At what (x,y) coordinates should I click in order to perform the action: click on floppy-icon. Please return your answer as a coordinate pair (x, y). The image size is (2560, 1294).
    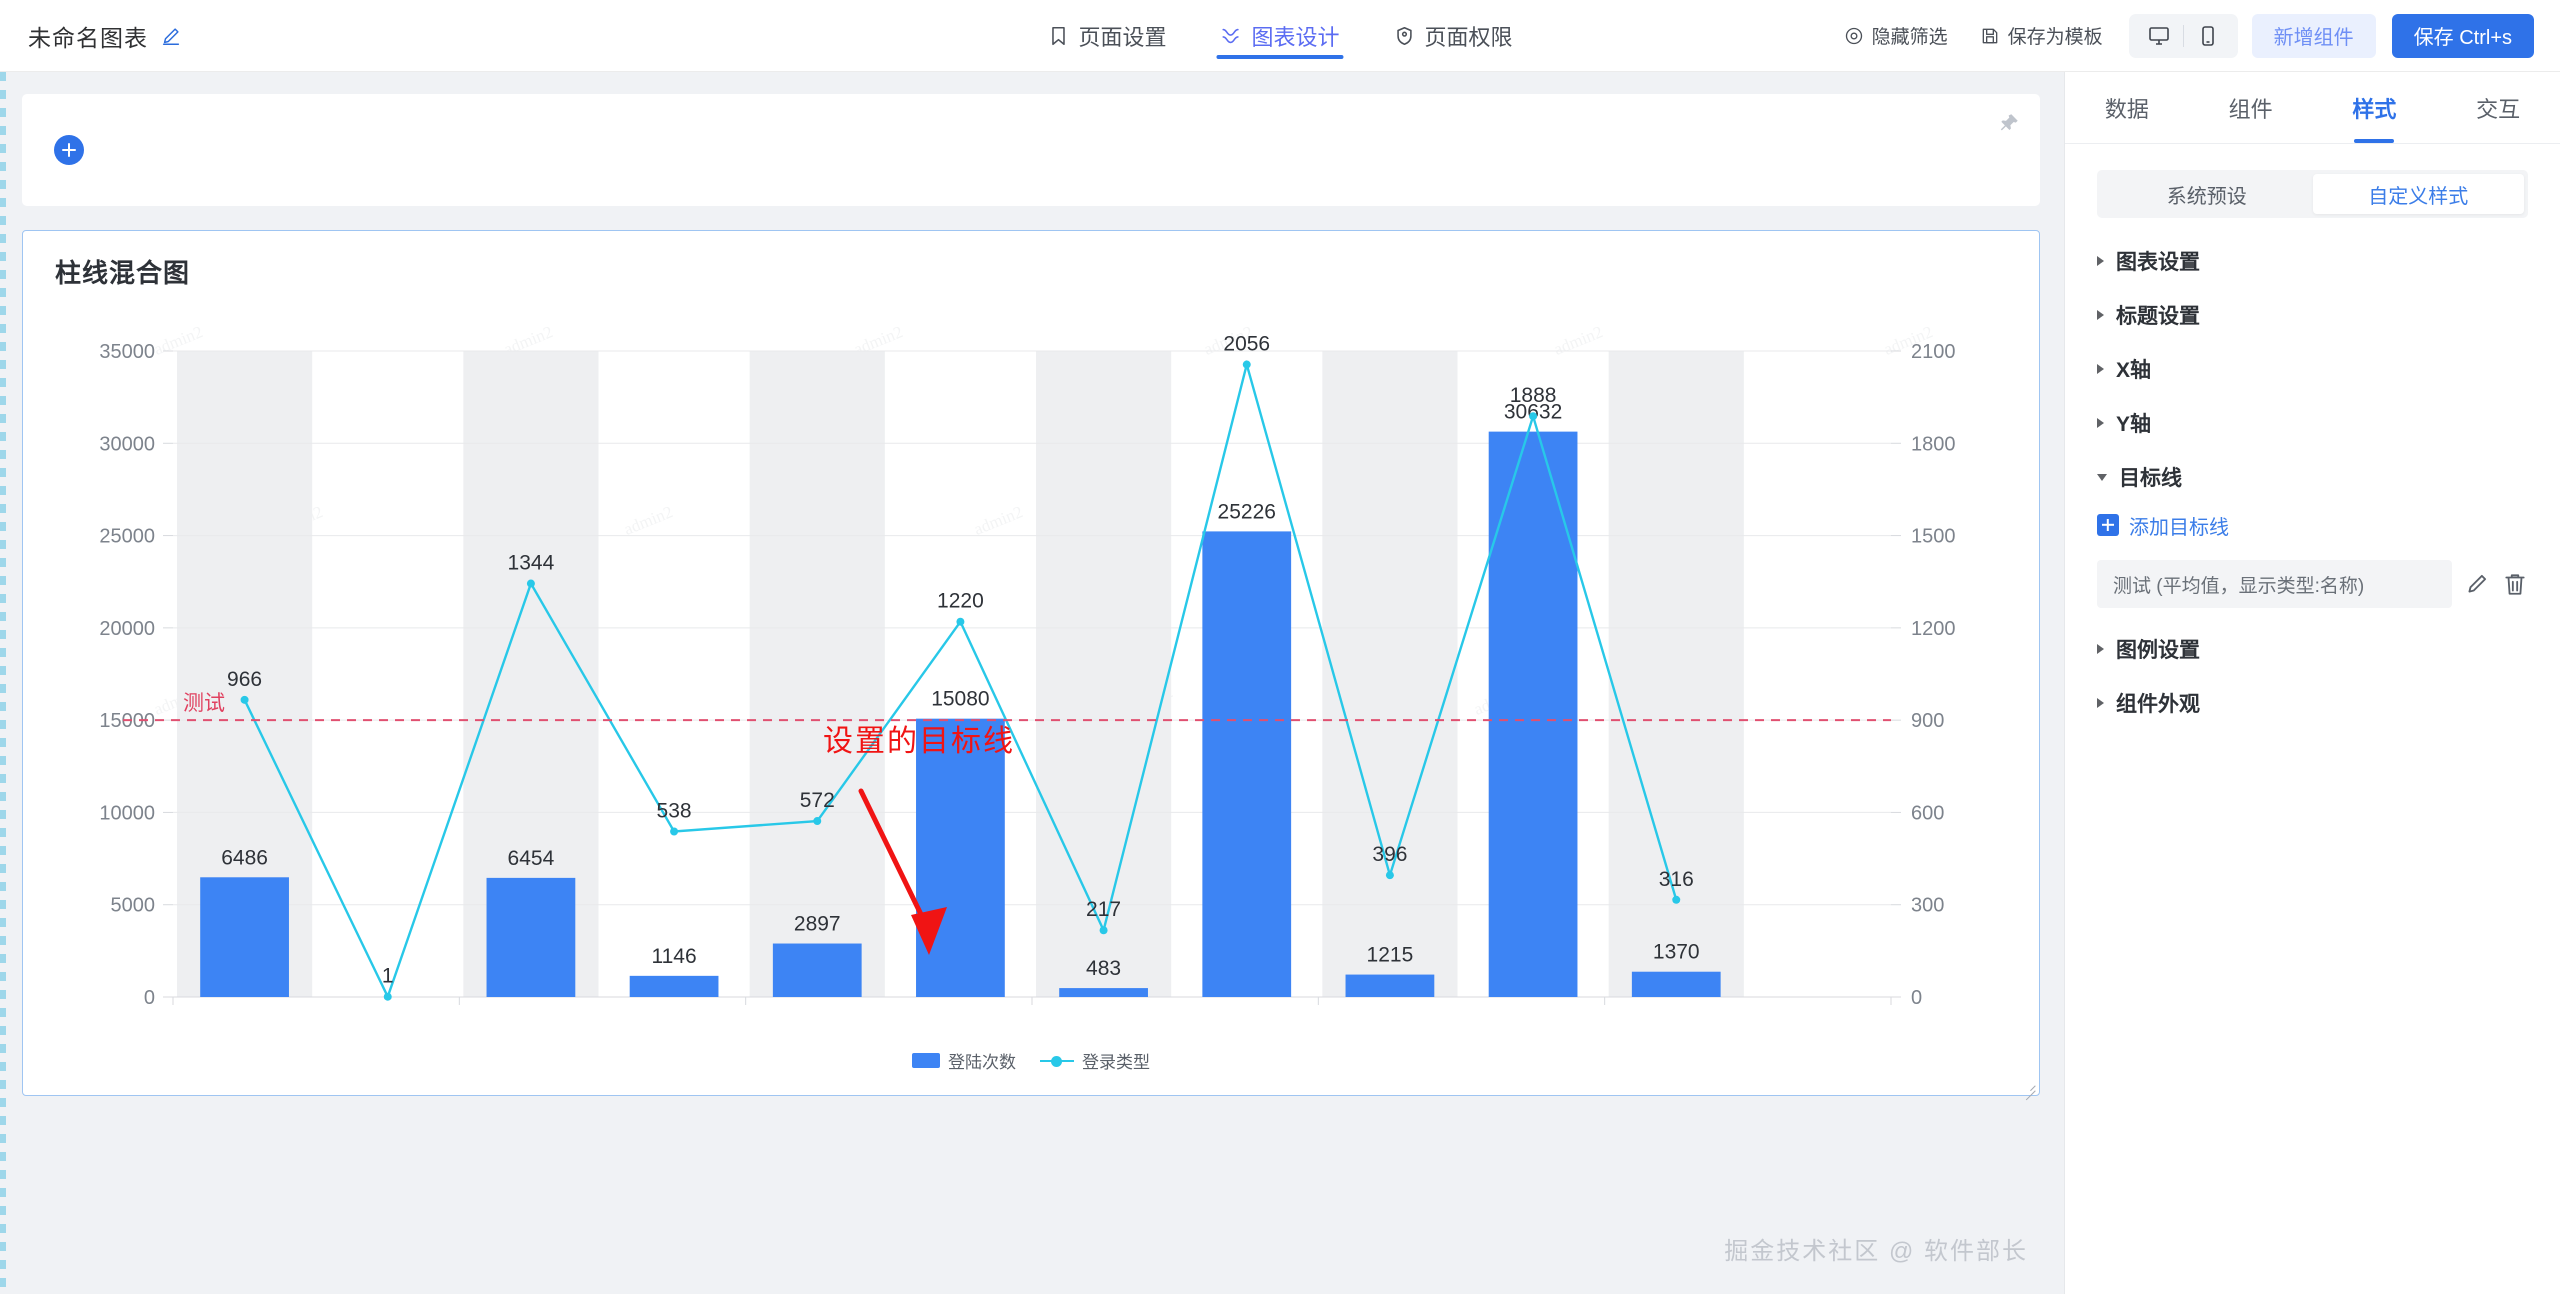
    Looking at the image, I should click on (1990, 36).